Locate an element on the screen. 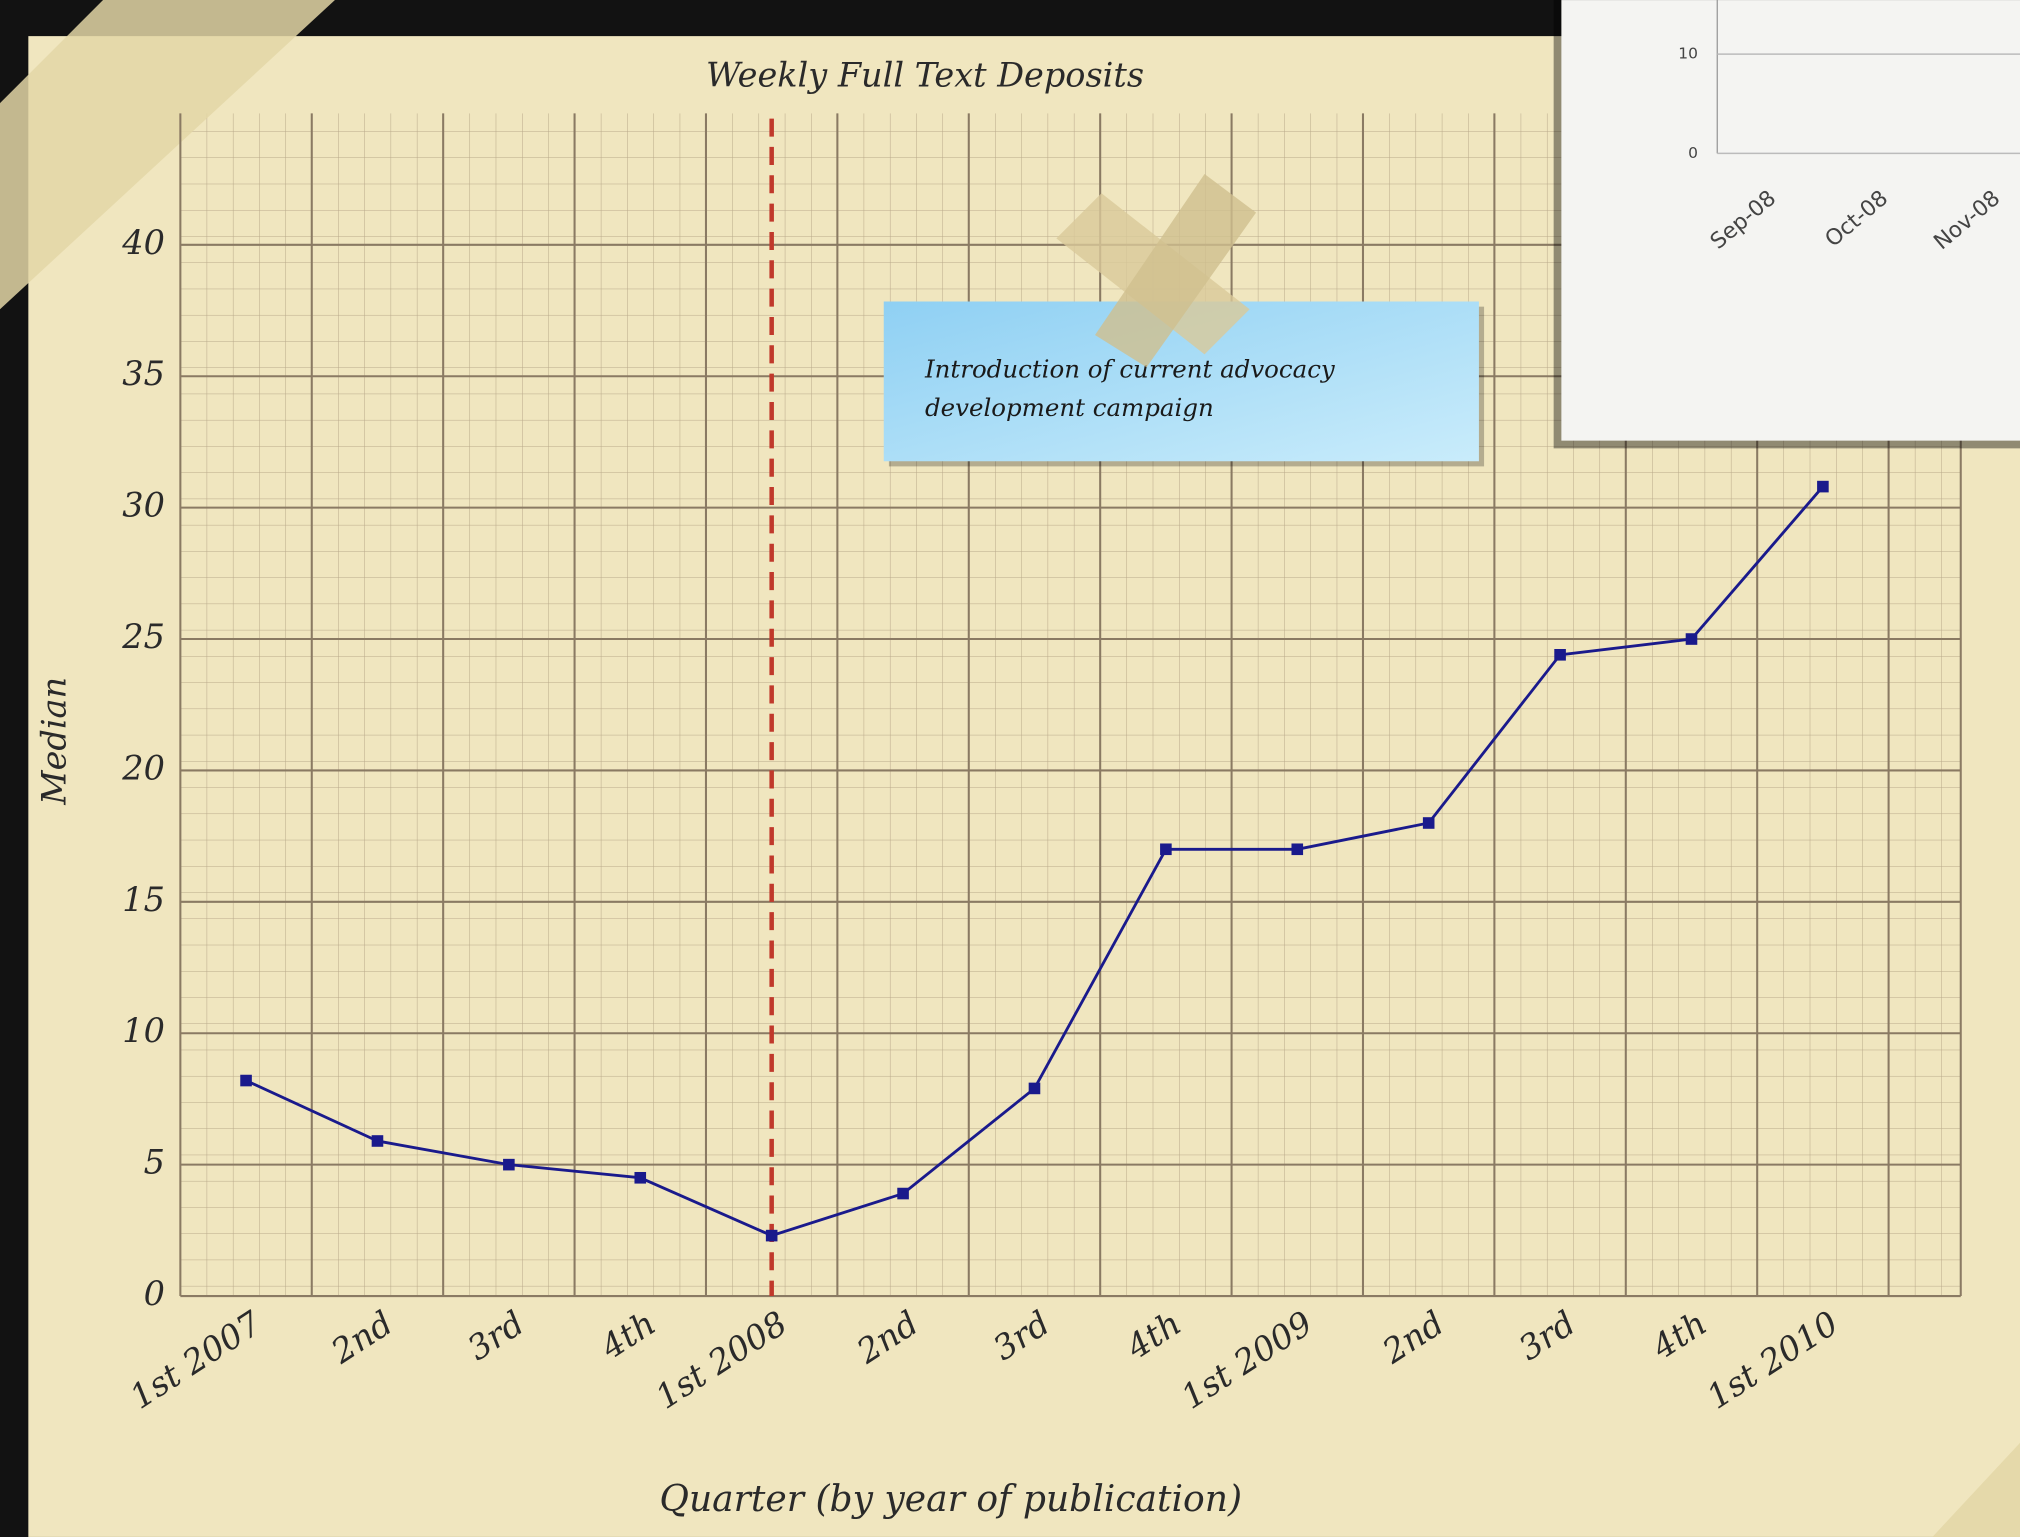 Image resolution: width=2020 pixels, height=1537 pixels. y-axis-label: Median is located at coordinates (54, 741).